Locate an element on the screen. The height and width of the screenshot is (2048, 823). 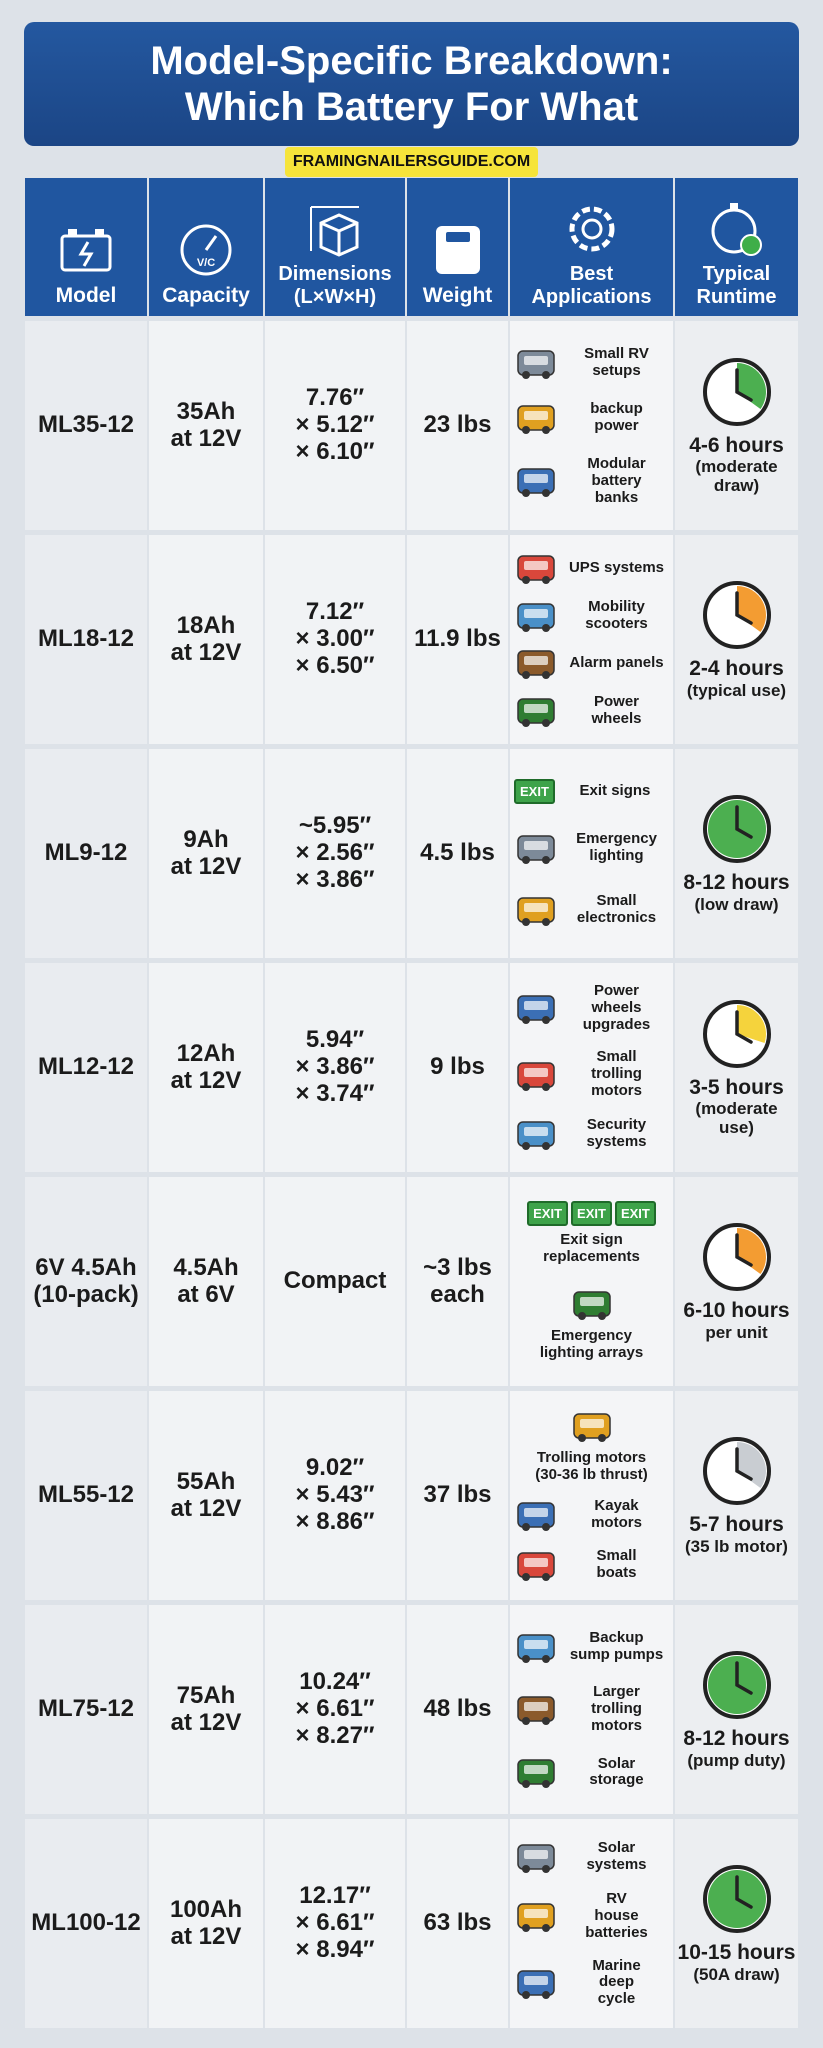
application-label: Security systems is located at coordinates (616, 1133).